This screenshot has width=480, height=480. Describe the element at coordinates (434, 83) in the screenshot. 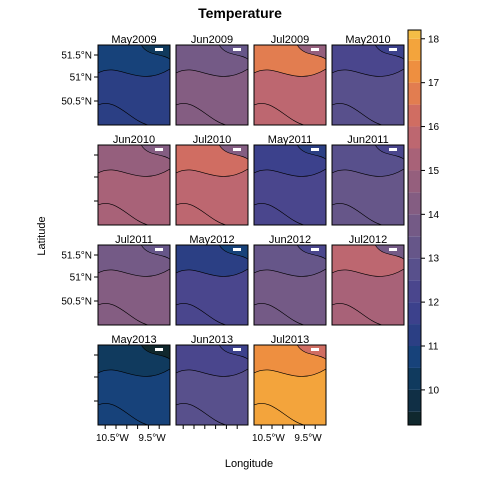

I see `colorbar-tick-label: 17` at that location.